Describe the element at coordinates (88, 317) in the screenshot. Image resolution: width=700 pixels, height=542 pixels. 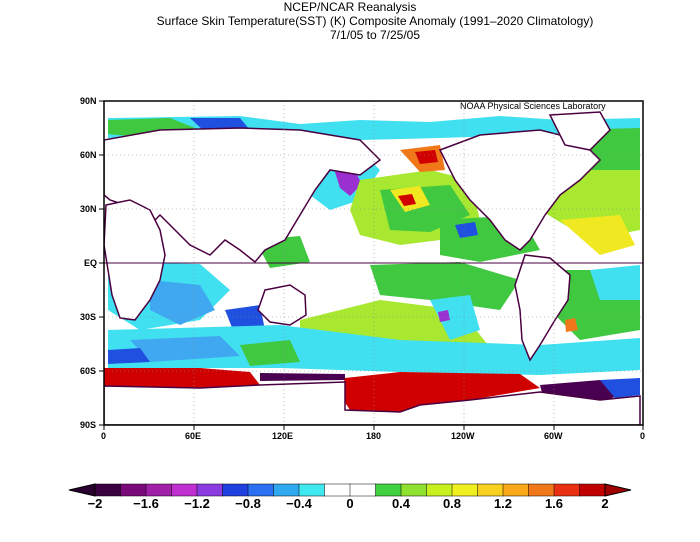
I see `lat-label-30s: 30S` at that location.